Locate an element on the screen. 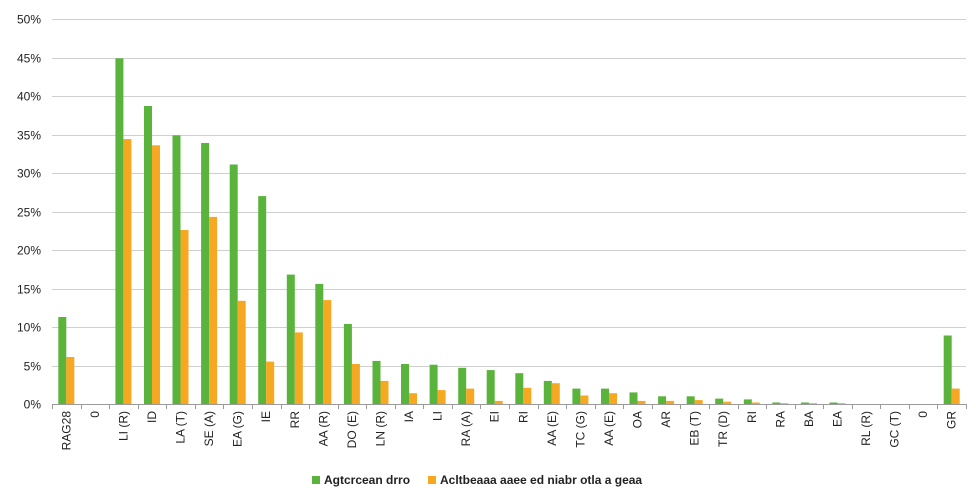 The width and height of the screenshot is (976, 502). x-tick-label: IA is located at coordinates (409, 416).